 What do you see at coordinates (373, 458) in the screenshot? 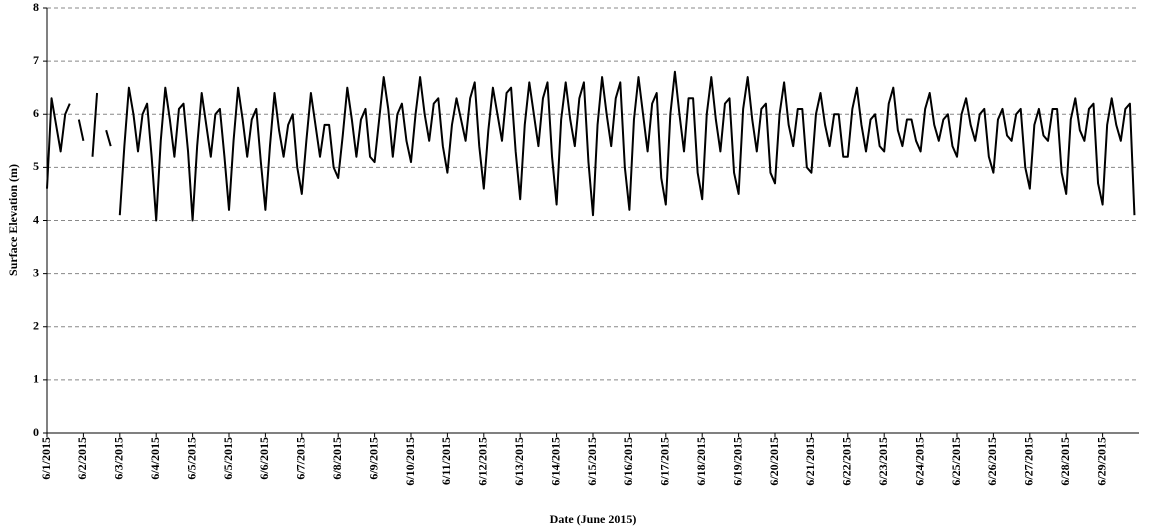
I see `x-tick-label: 6/9/2015` at bounding box center [373, 458].